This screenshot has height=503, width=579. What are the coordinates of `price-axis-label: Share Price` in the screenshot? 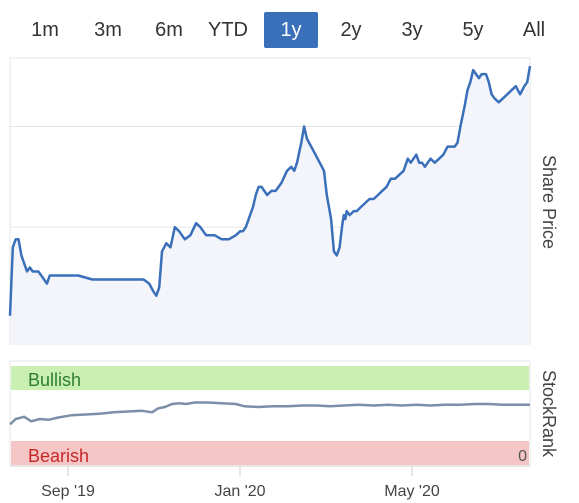 It's located at (549, 202).